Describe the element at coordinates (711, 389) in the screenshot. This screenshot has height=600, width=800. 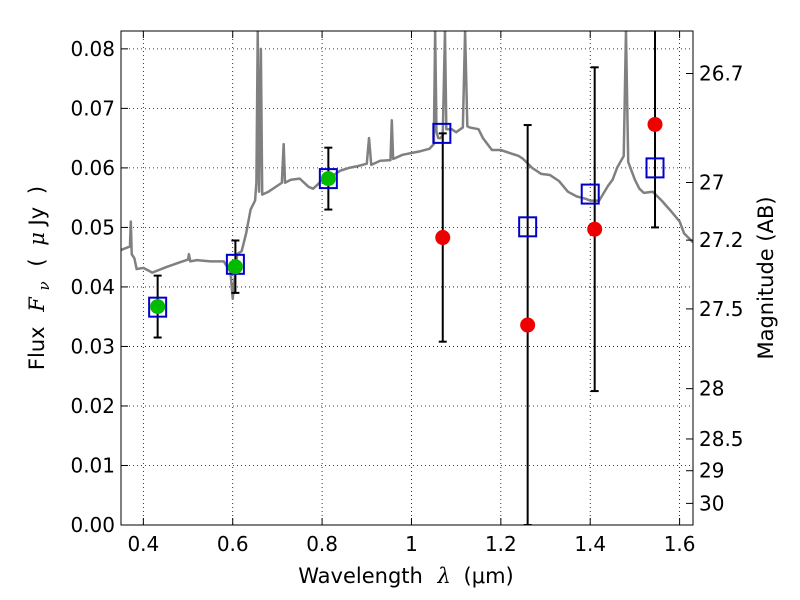
I see `magnitude-tick-label: 28` at that location.